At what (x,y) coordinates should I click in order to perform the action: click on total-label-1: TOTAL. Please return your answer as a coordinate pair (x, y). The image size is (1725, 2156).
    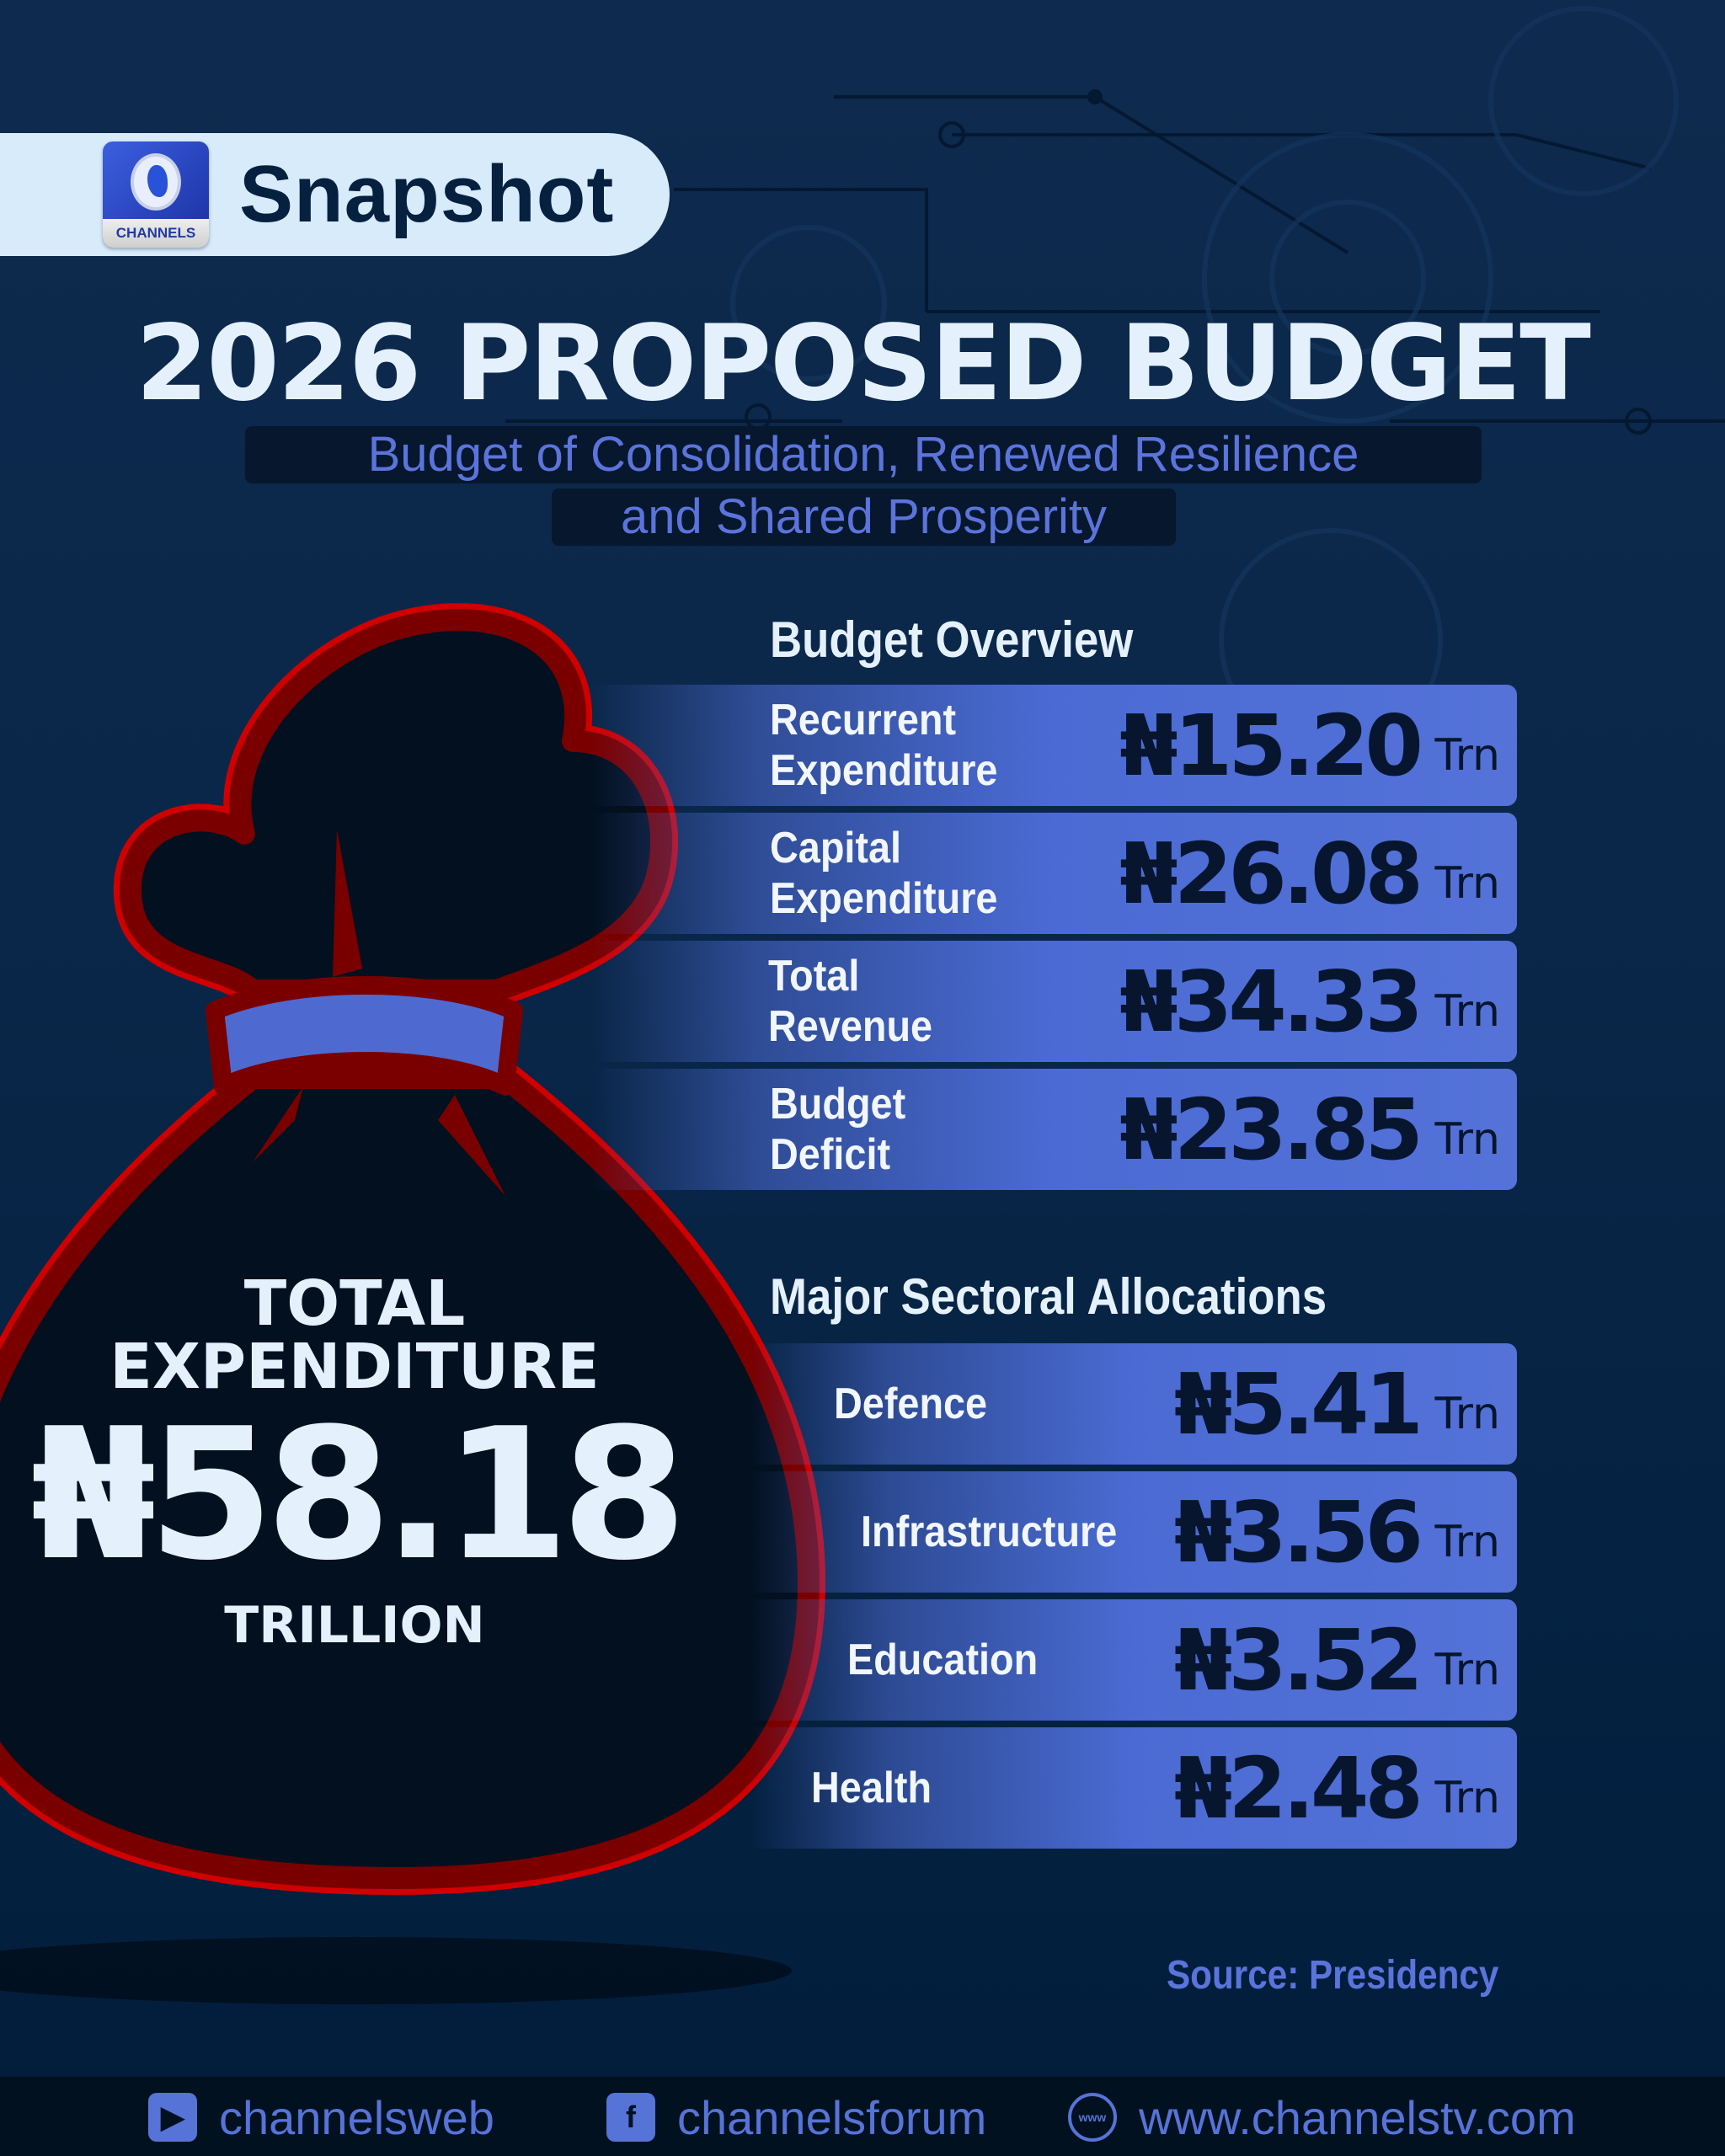
    Looking at the image, I should click on (354, 1303).